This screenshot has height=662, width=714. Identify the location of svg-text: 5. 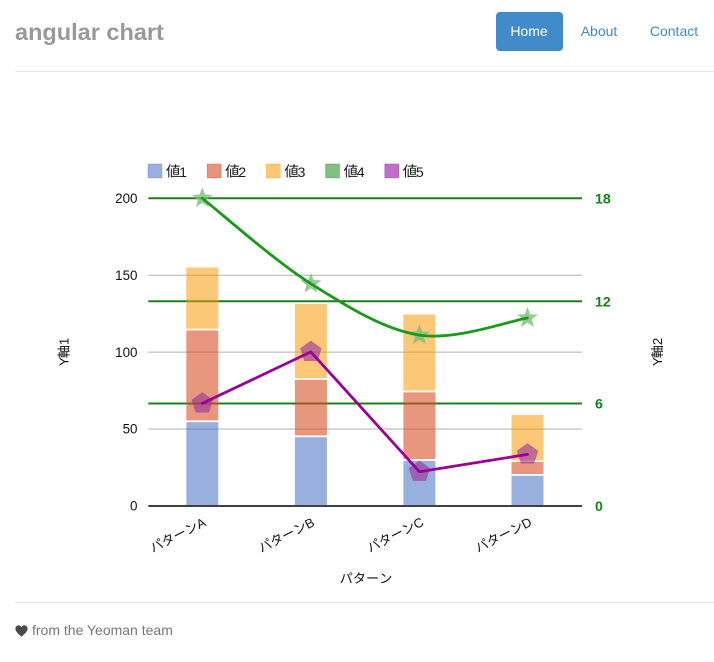
(420, 173).